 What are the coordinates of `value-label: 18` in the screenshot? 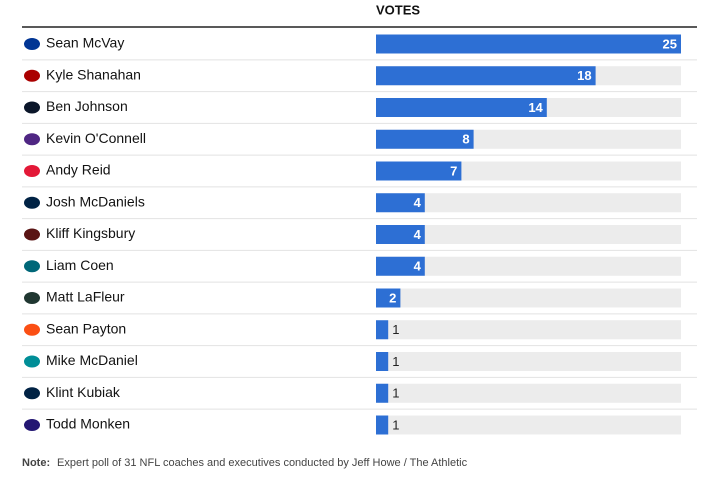 It's located at (584, 75).